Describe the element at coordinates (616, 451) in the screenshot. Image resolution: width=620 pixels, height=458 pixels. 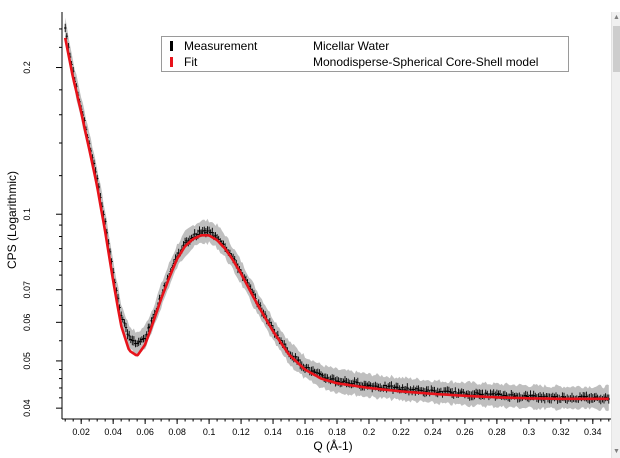
I see `scroll-down-arrow-icon: ▼` at that location.